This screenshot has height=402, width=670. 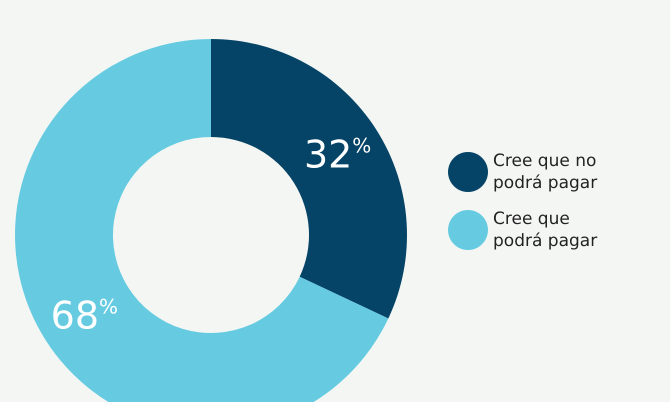 I want to click on data-label: 32%, so click(x=338, y=154).